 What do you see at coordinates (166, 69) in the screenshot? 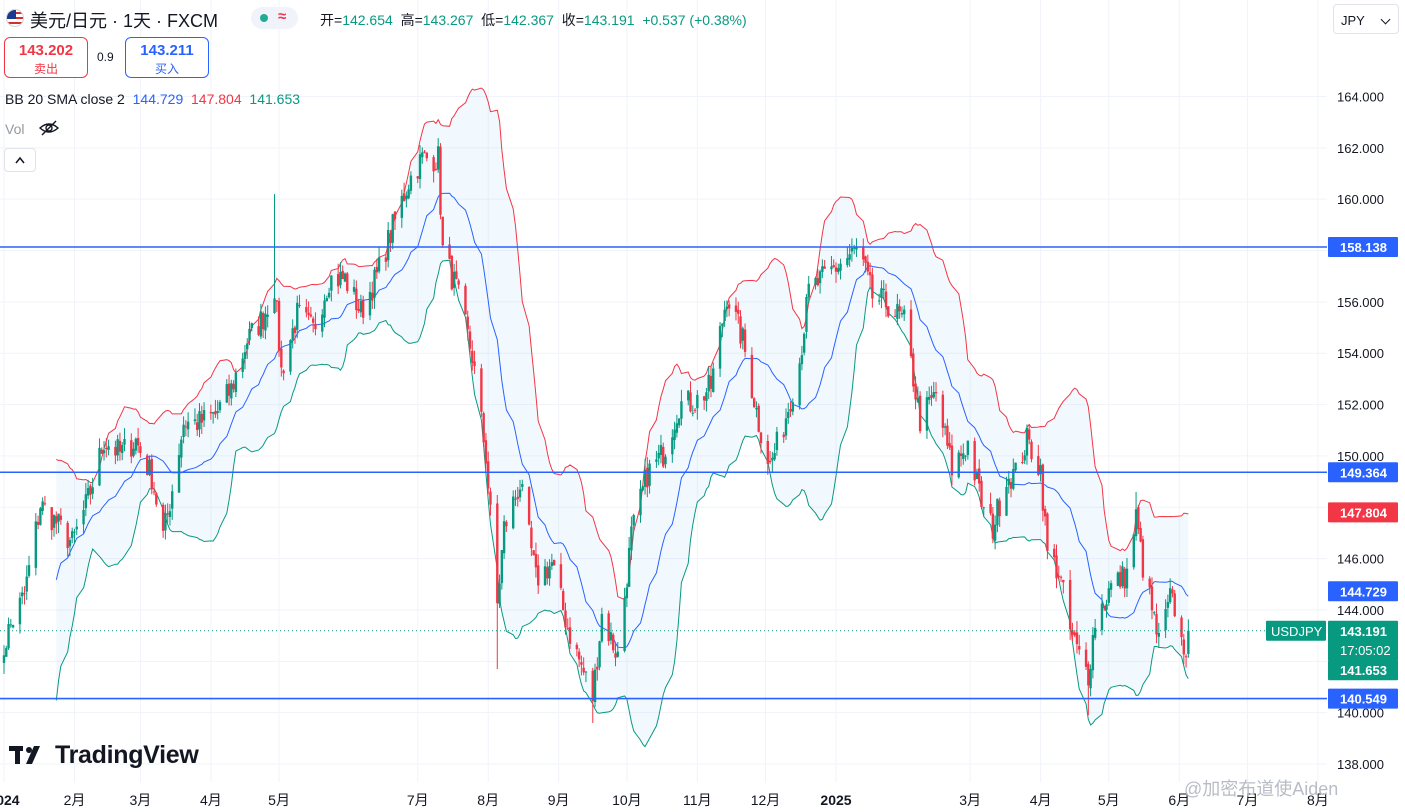
I see `buy-label: 买入` at bounding box center [166, 69].